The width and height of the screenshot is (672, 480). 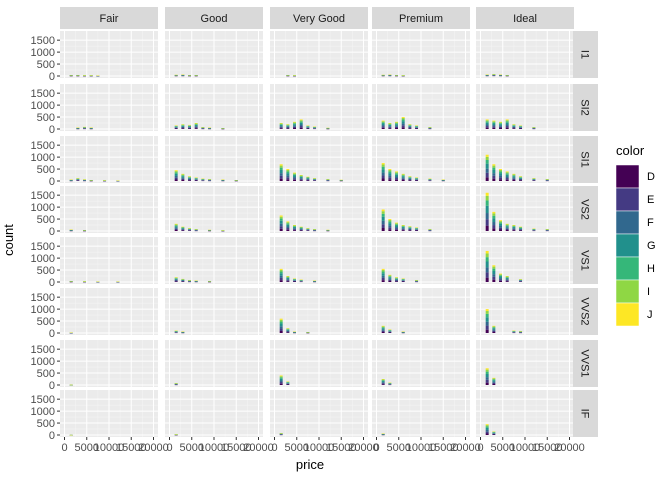 I want to click on facet-panel-premium-vvs2, so click(x=421, y=311).